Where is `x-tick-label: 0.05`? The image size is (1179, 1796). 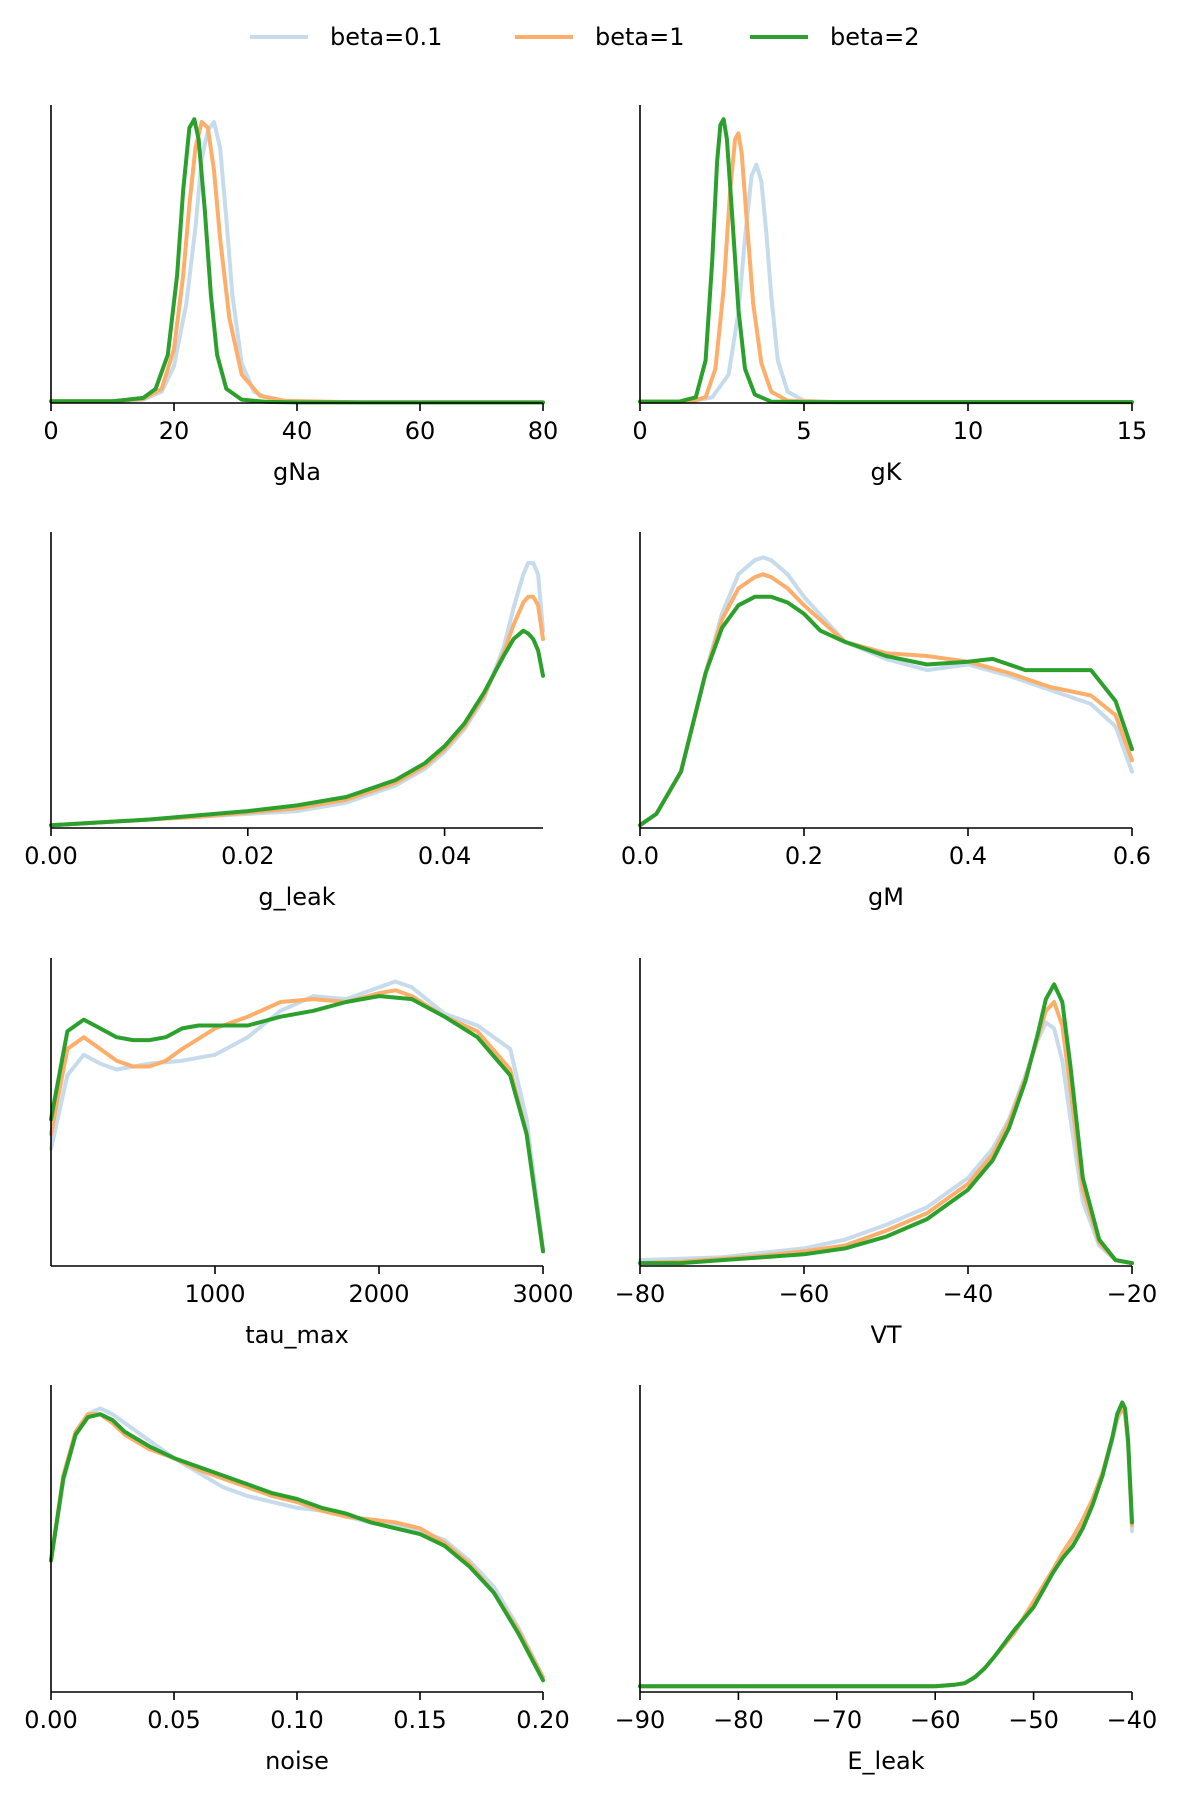
x-tick-label: 0.05 is located at coordinates (173, 1720).